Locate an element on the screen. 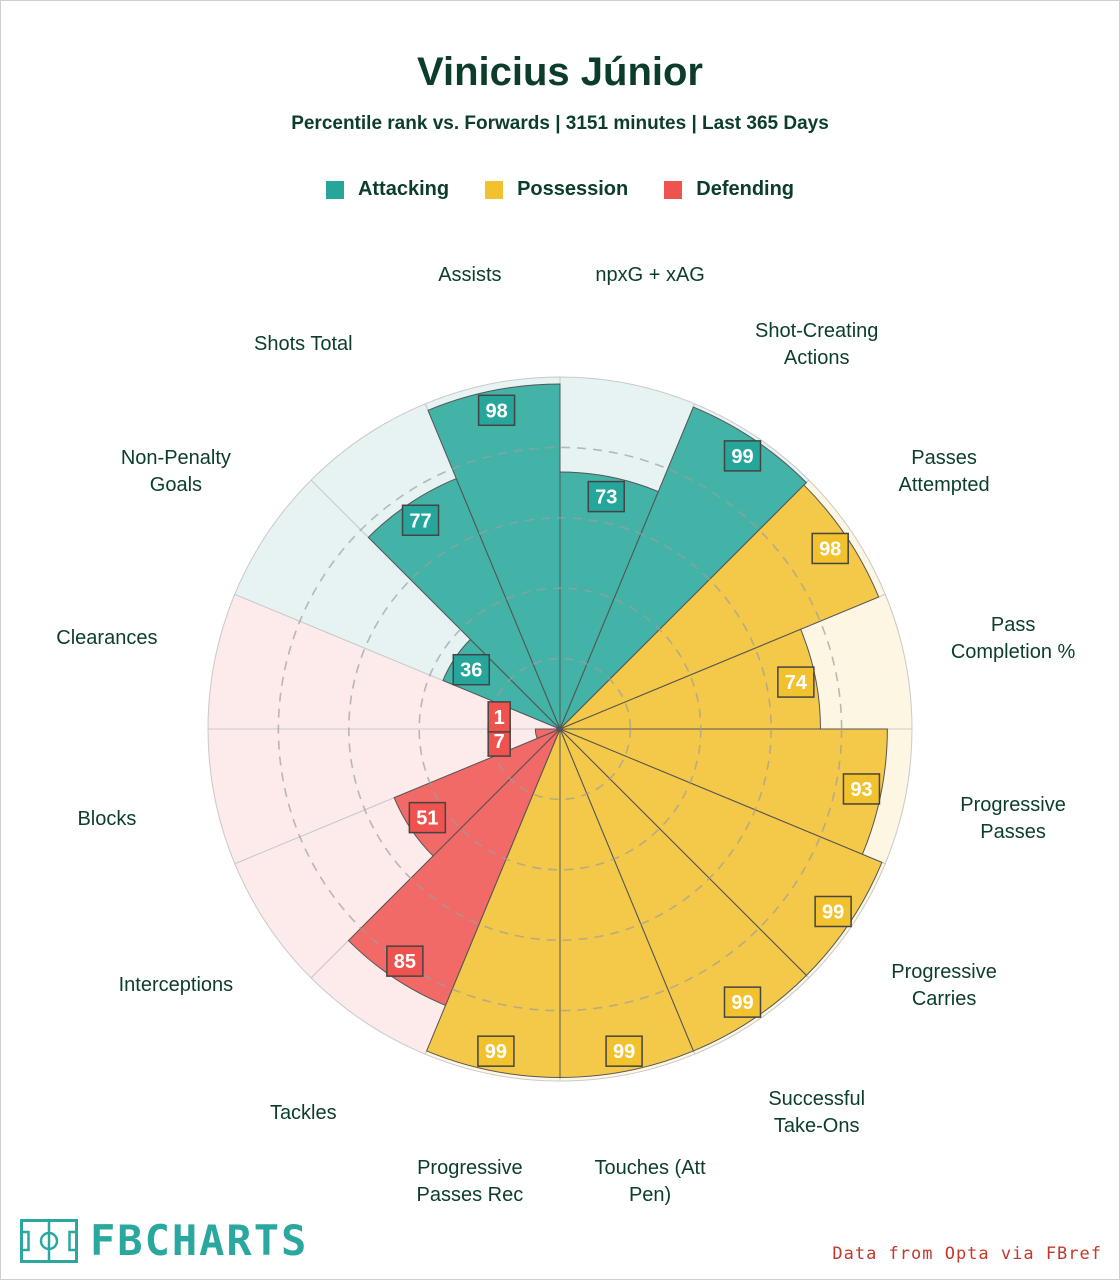  value-box-non-penalty-goals is located at coordinates (471, 669).